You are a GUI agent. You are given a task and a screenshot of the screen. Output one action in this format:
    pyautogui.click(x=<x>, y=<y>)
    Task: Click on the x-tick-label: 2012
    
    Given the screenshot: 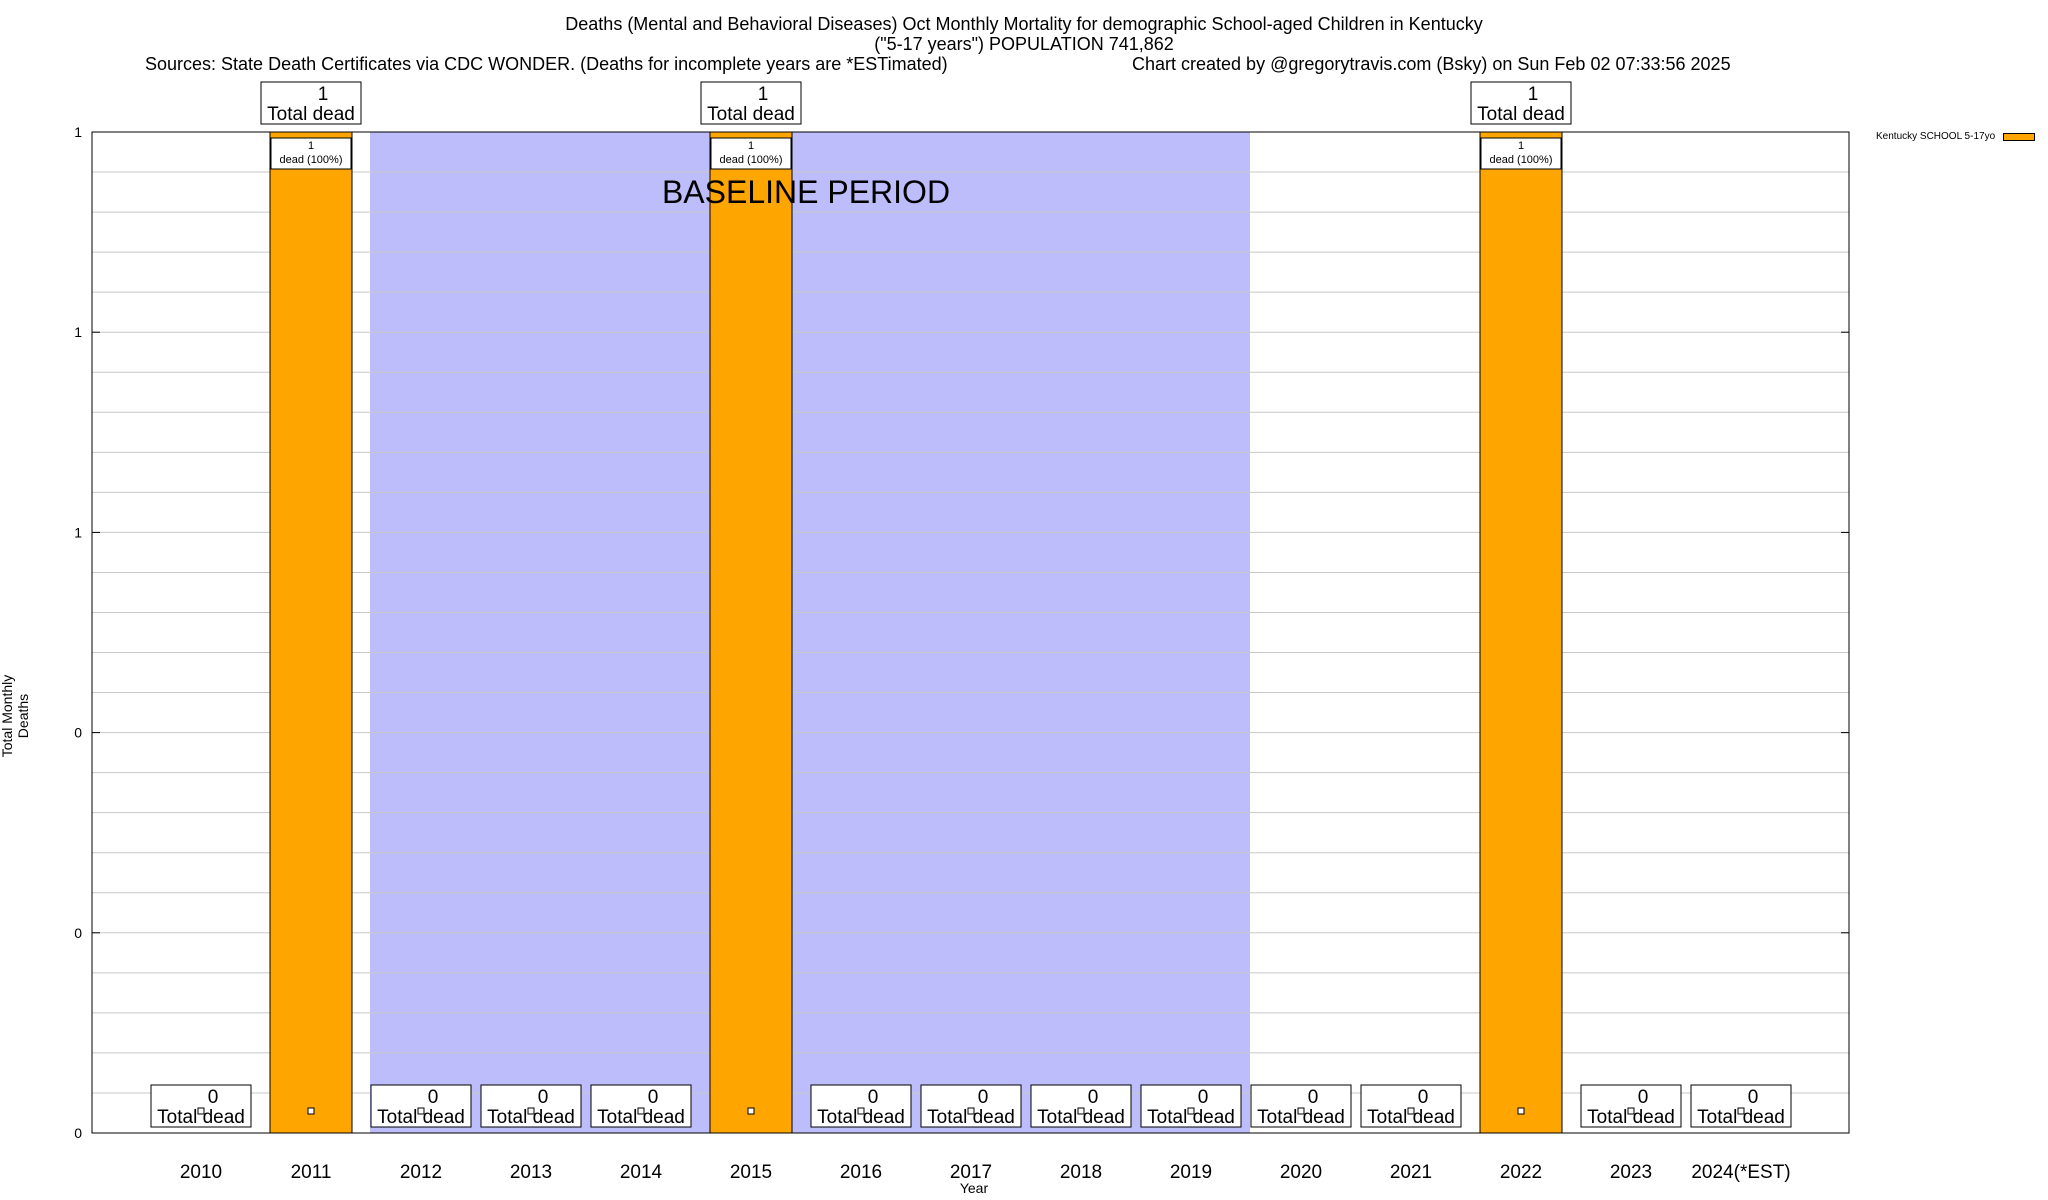 What is the action you would take?
    pyautogui.click(x=421, y=1172)
    